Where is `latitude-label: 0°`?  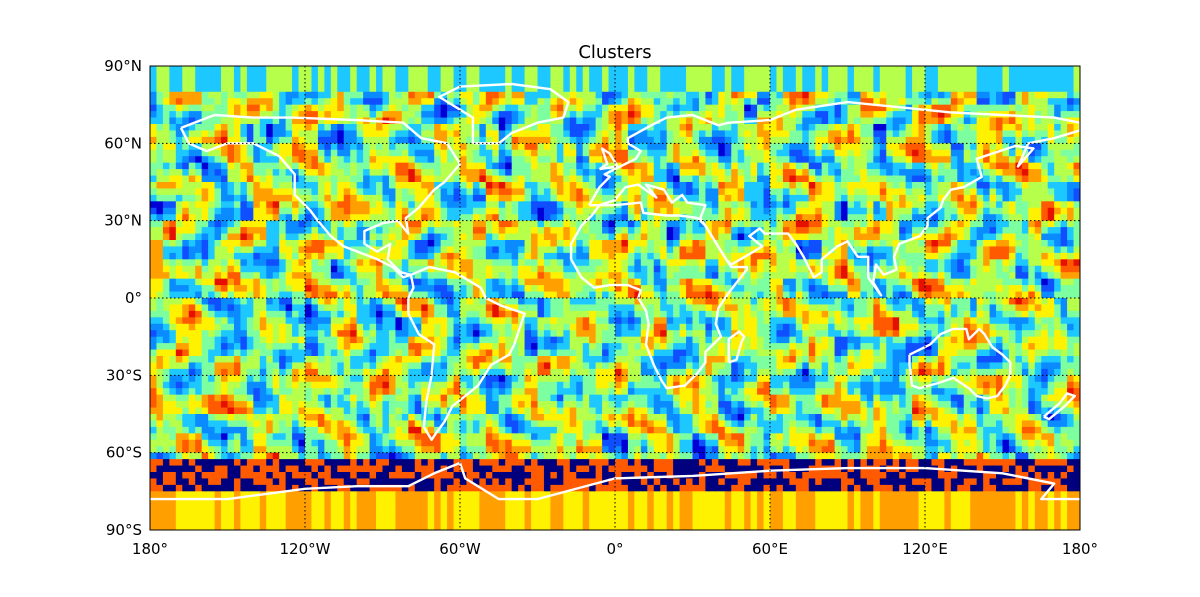
latitude-label: 0° is located at coordinates (133, 298).